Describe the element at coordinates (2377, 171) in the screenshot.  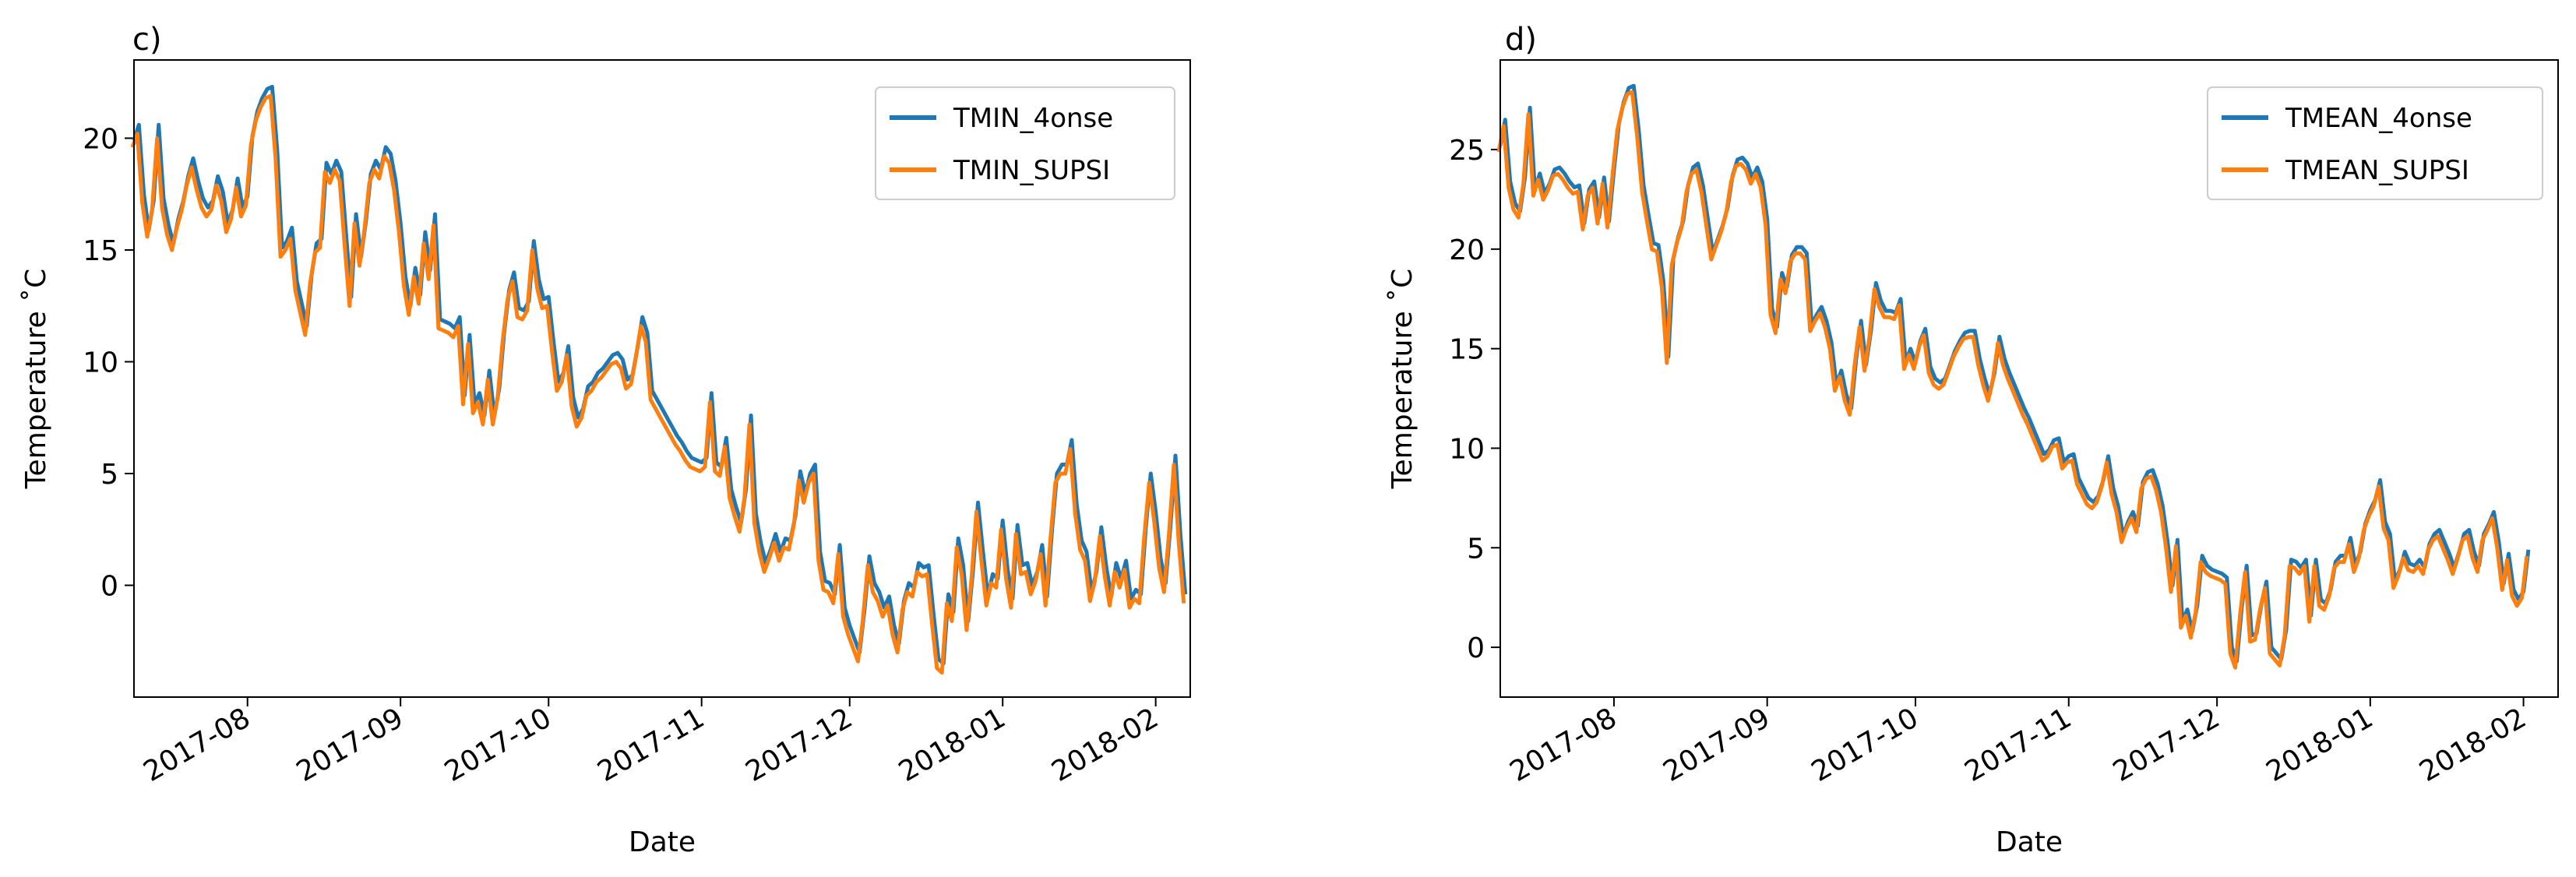
I see `legend-label-tmean-supsi: TMEAN_SUPSI` at that location.